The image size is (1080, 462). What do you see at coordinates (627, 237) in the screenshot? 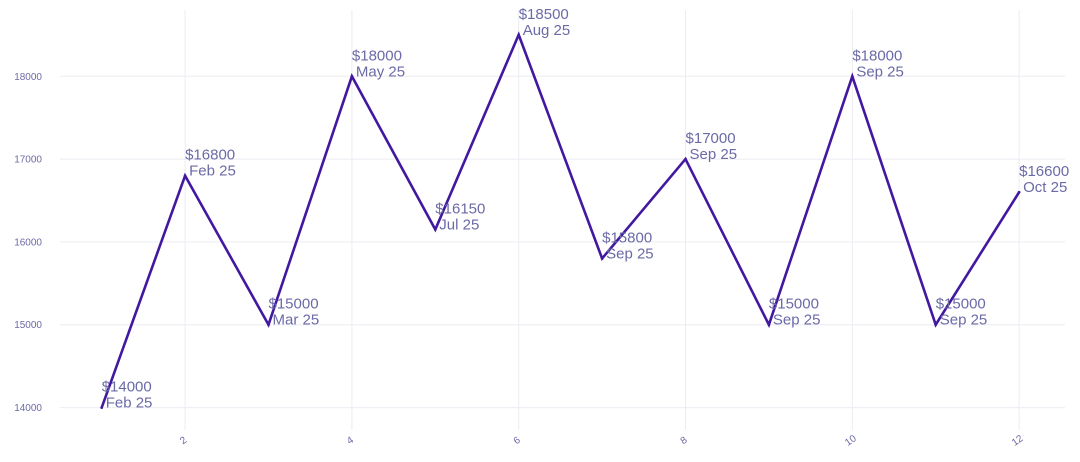
I see `value-label: $15800` at bounding box center [627, 237].